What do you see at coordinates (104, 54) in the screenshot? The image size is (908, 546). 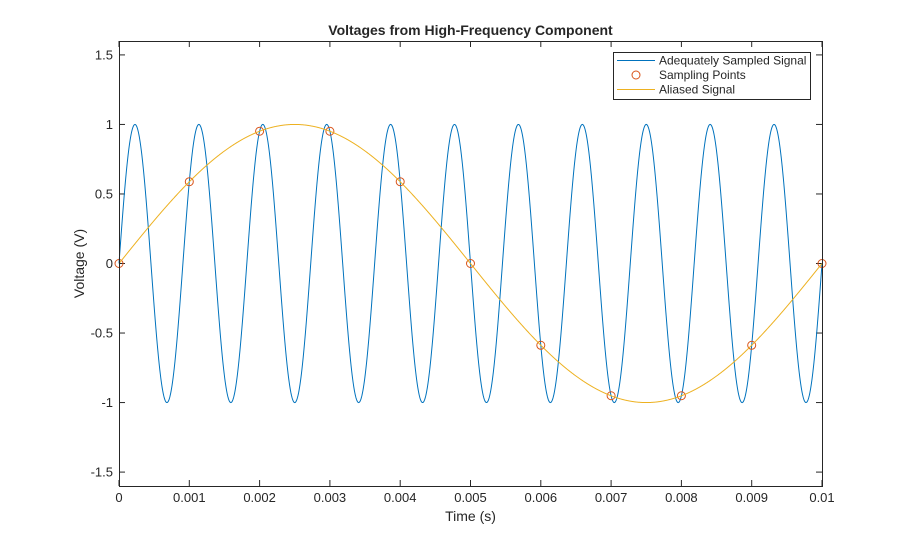 I see `y-tick-label: 1.5` at bounding box center [104, 54].